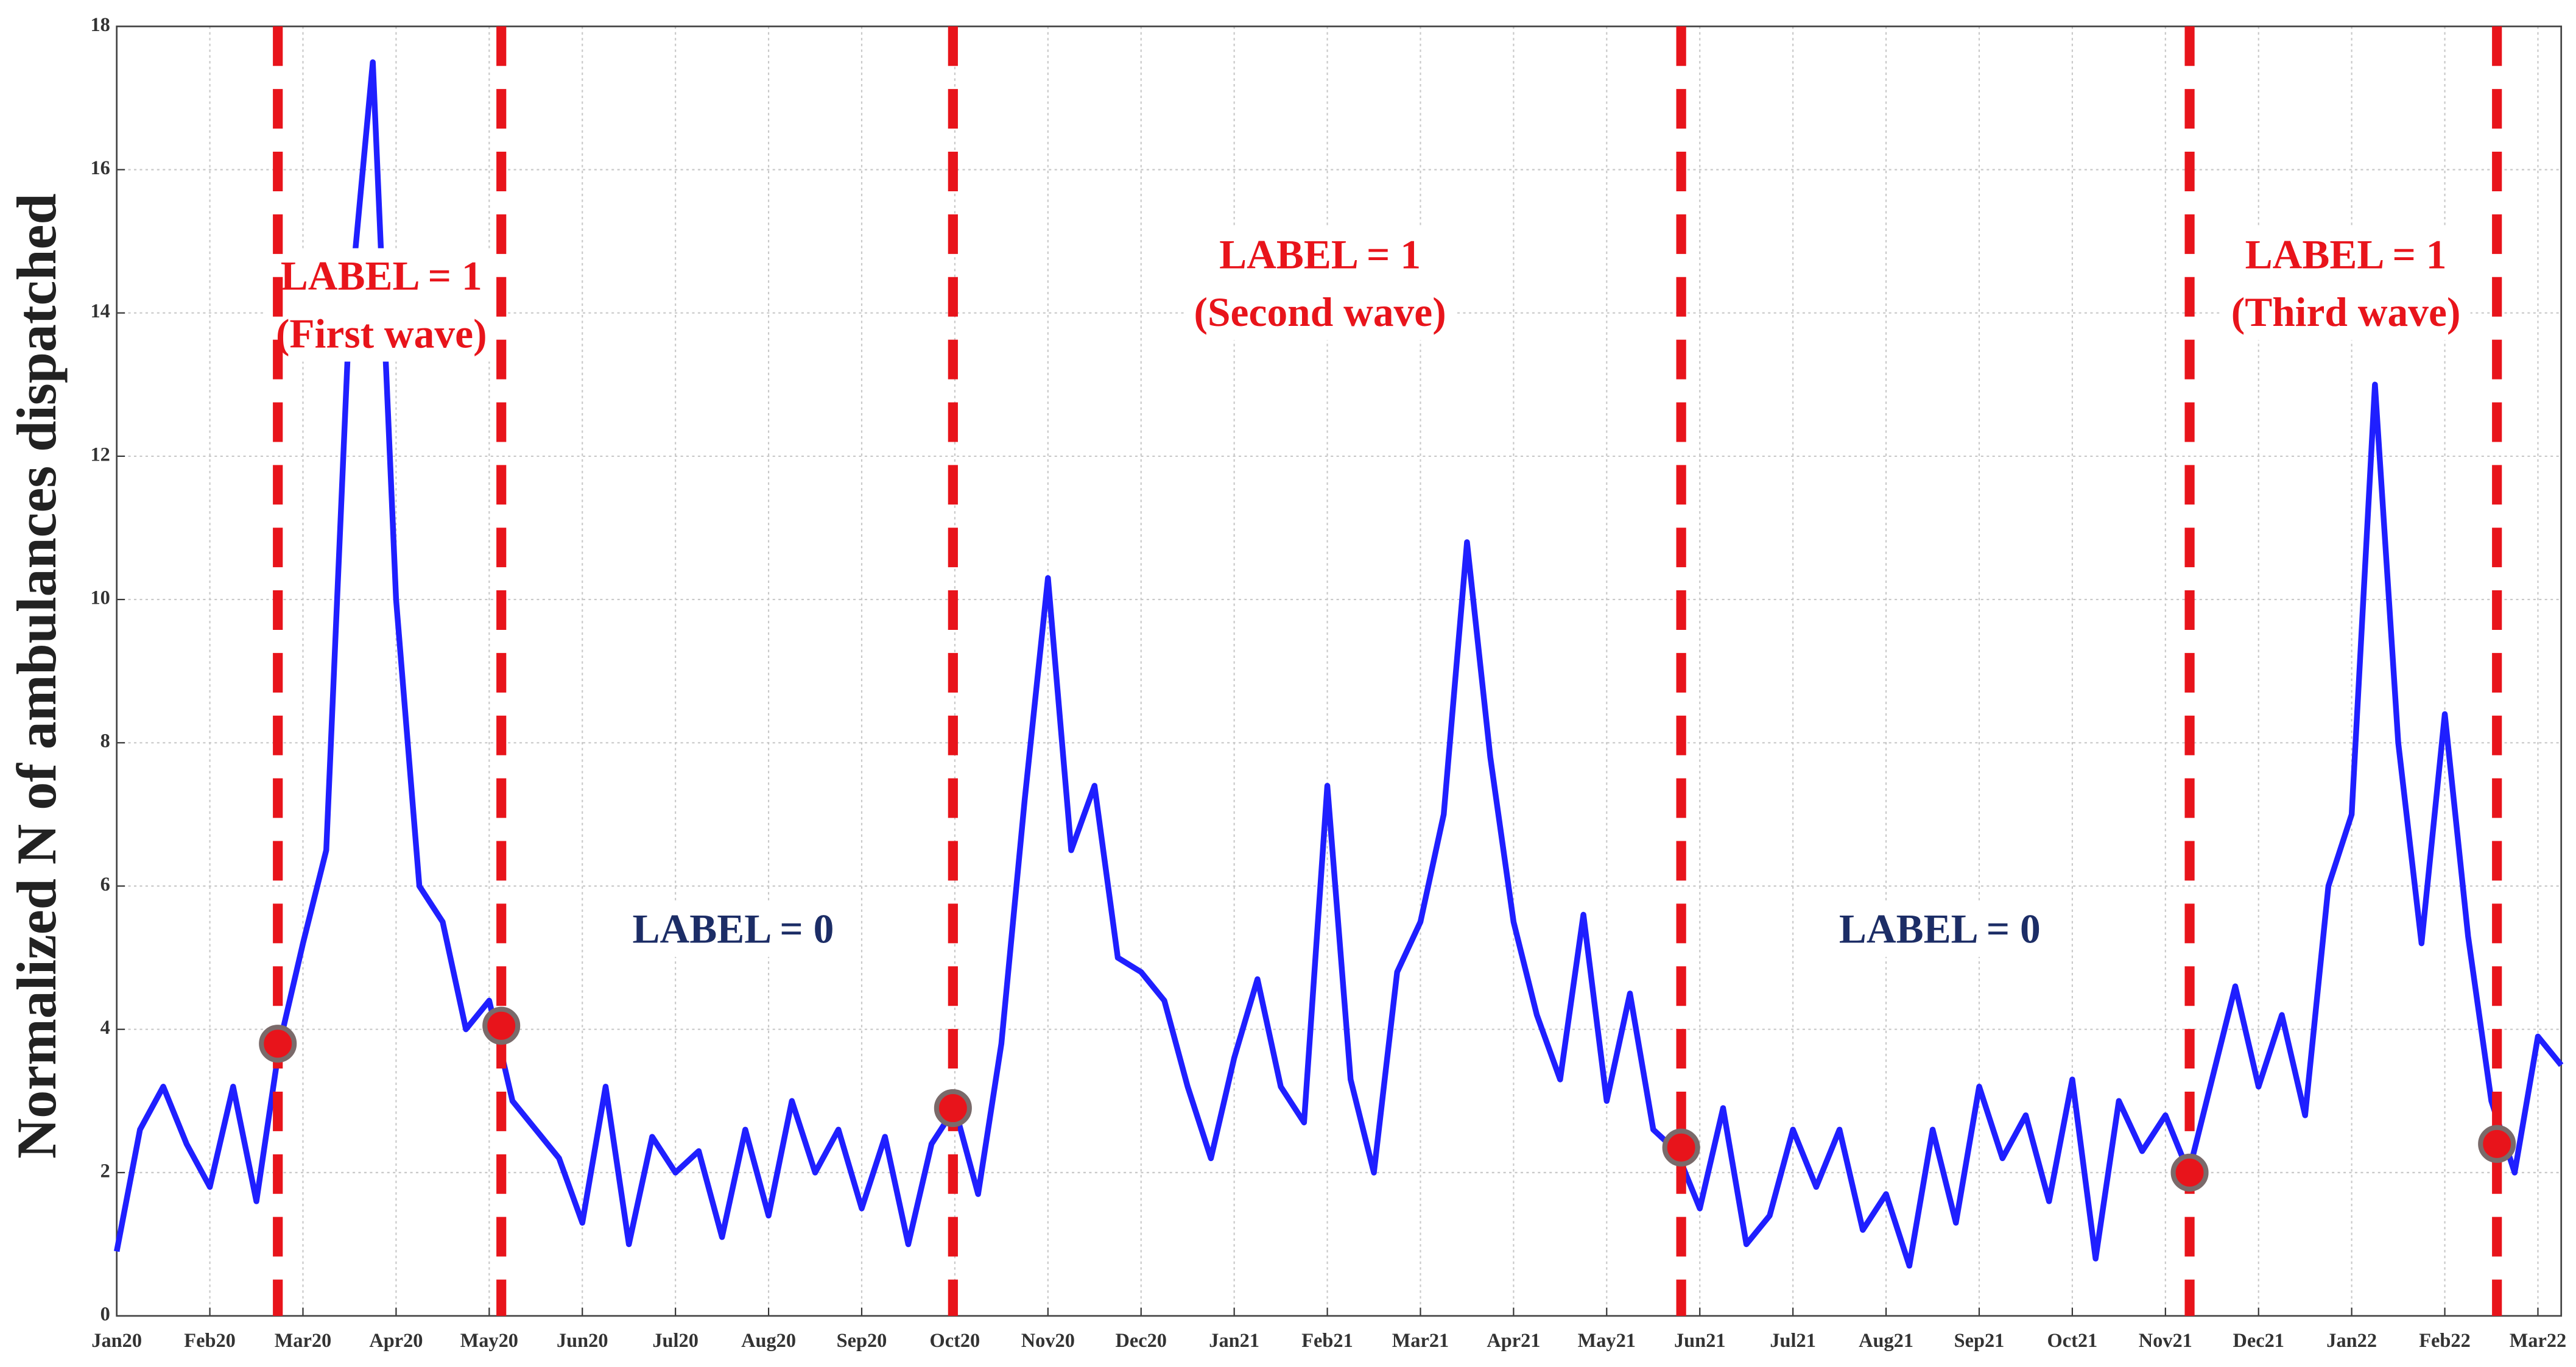  What do you see at coordinates (768, 1341) in the screenshot?
I see `x-tick-label: Aug20` at bounding box center [768, 1341].